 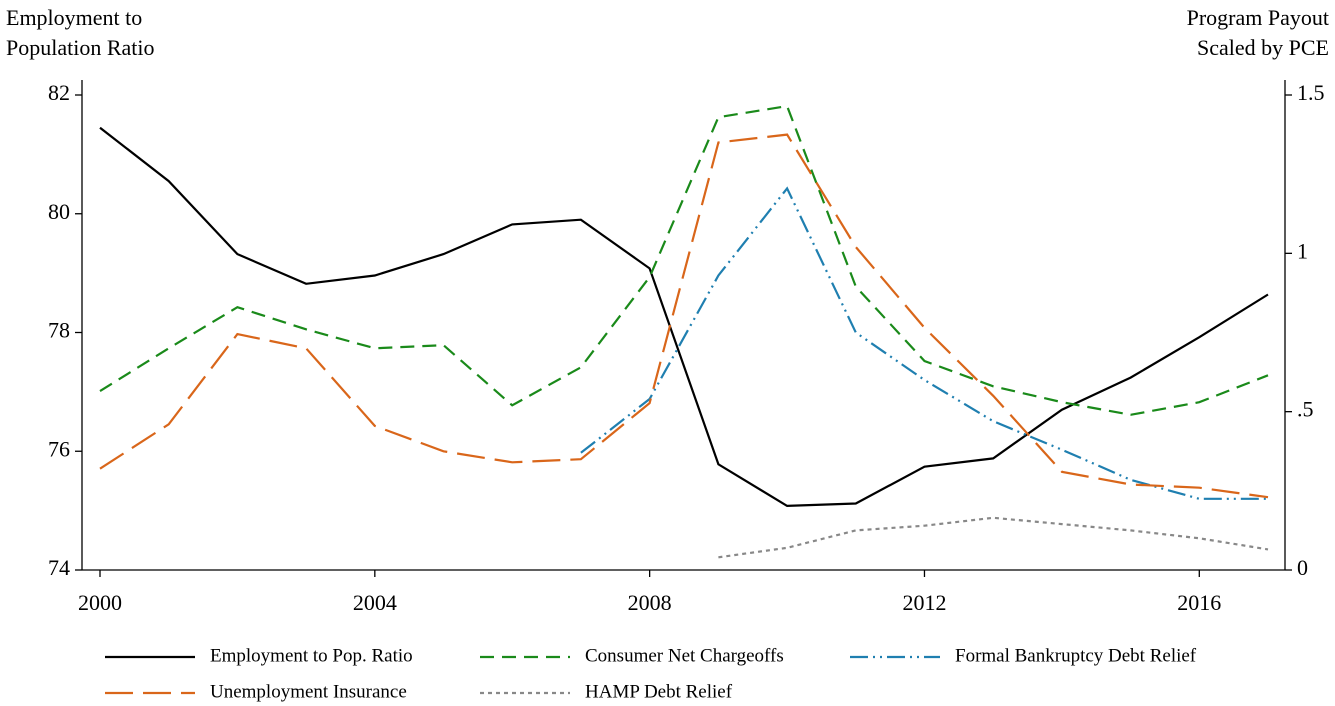 What do you see at coordinates (1302, 567) in the screenshot?
I see `y2-tick-label: 0` at bounding box center [1302, 567].